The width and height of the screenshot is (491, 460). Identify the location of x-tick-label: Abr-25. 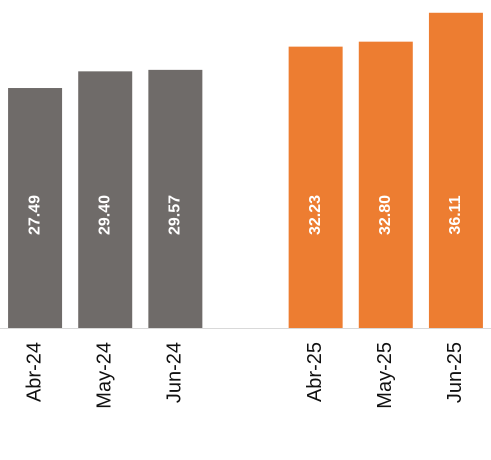
(315, 372).